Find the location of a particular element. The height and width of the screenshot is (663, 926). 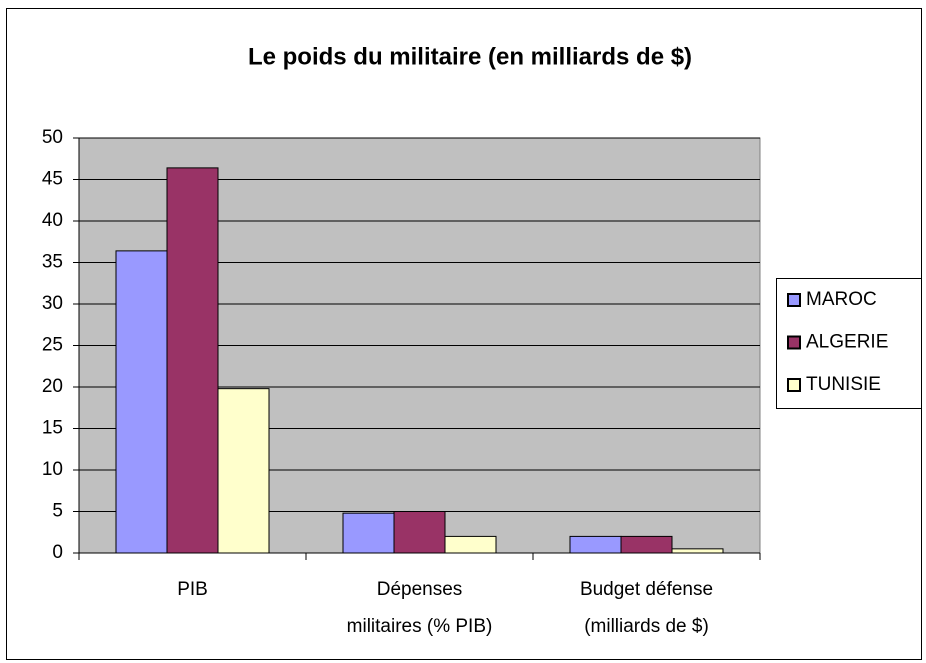

y-tick-label: 35 is located at coordinates (52, 262).